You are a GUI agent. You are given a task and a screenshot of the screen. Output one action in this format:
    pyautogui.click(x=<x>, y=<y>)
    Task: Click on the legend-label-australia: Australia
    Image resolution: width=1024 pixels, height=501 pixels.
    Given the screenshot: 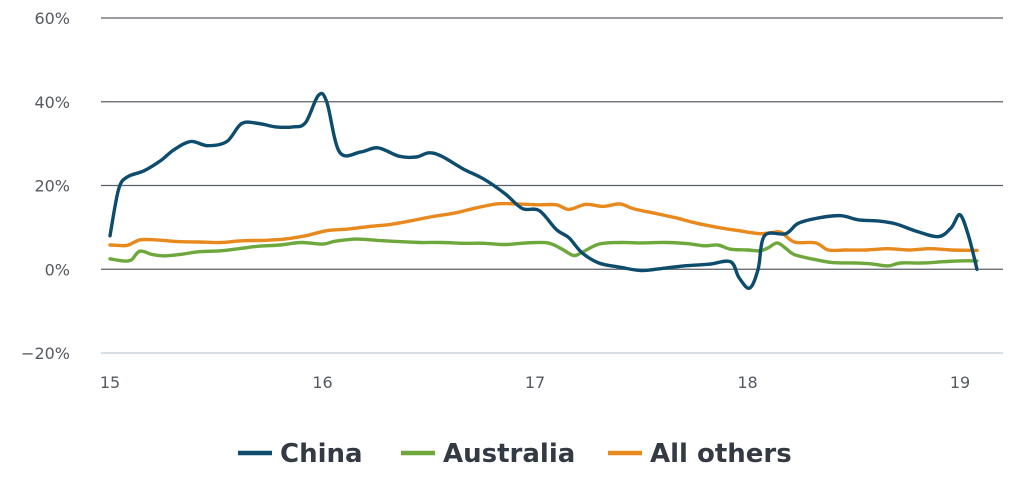 What is the action you would take?
    pyautogui.click(x=509, y=454)
    